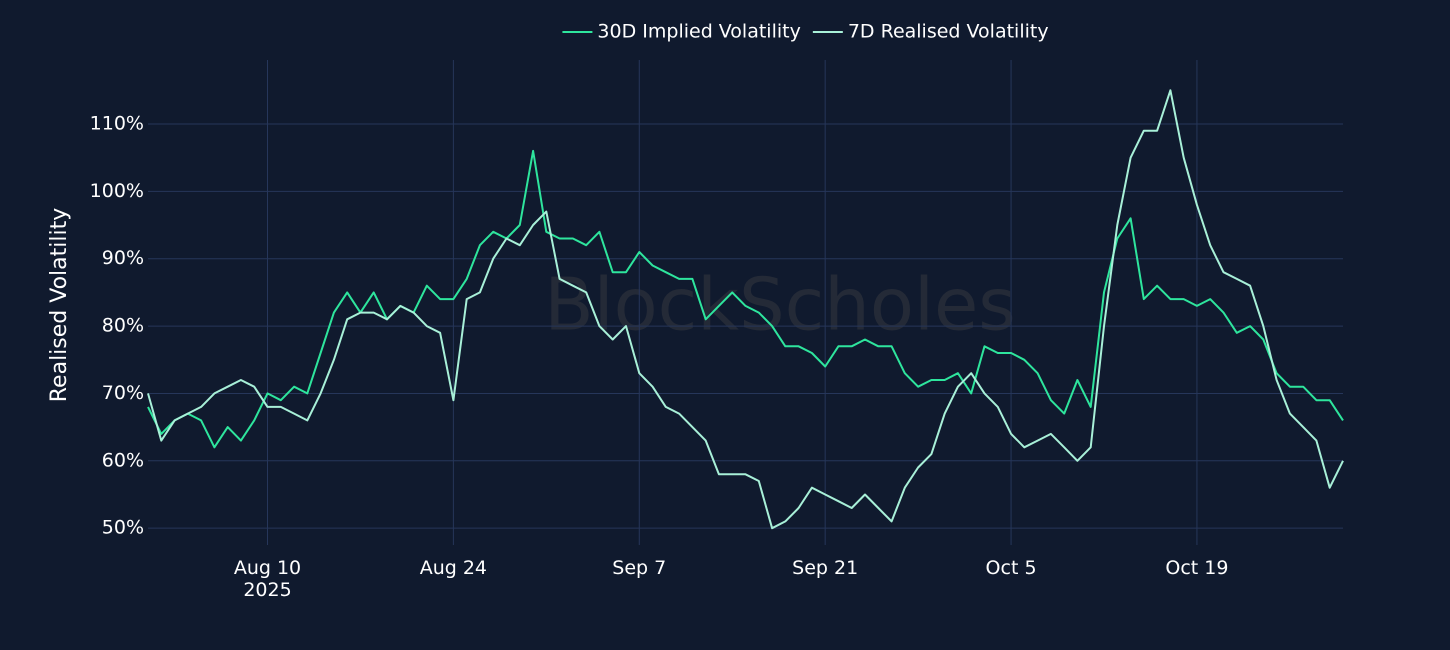  What do you see at coordinates (453, 568) in the screenshot?
I see `x-tick-label: Aug 24` at bounding box center [453, 568].